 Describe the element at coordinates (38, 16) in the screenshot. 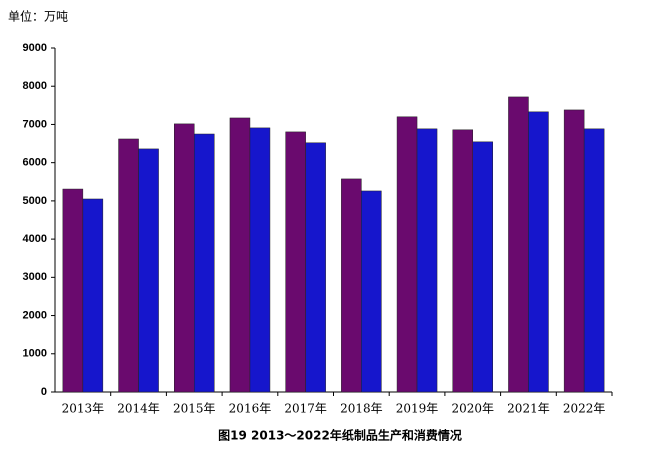

I see `unit-label: 单位：万吨` at that location.